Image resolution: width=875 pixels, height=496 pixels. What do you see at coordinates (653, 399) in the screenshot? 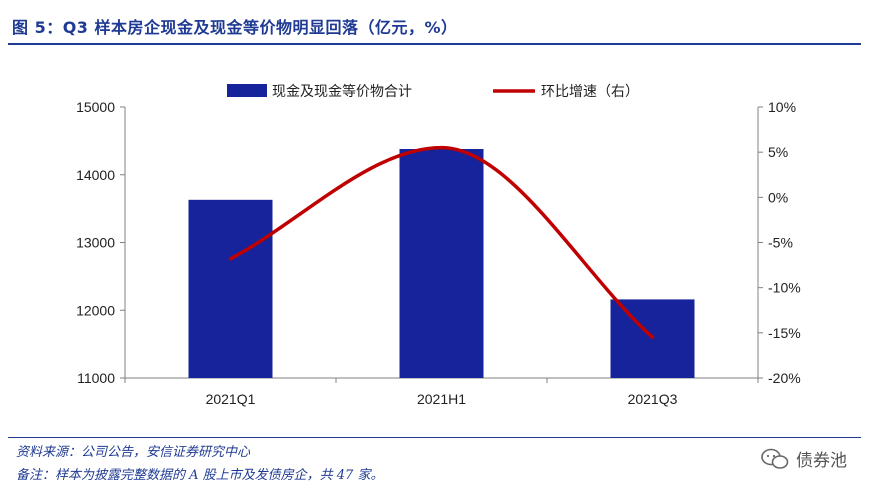
I see `x-tick-label: 2021Q3` at bounding box center [653, 399].